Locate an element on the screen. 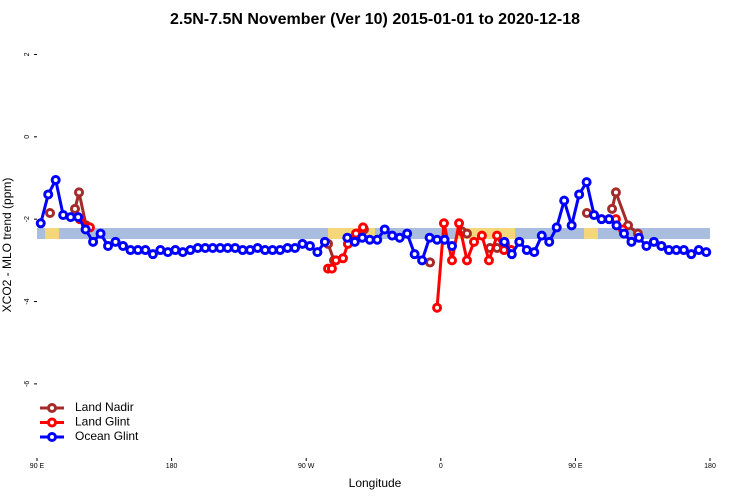 The image size is (750, 500). y-tick-label: -4 is located at coordinates (27, 301).